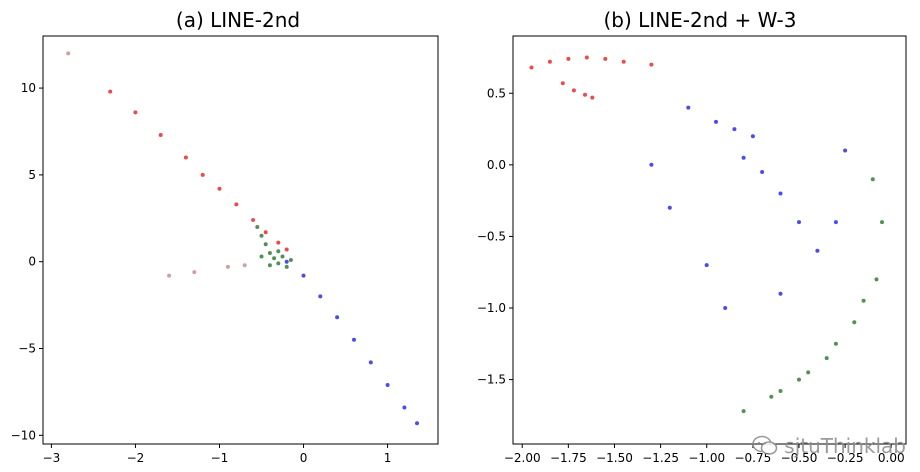 The width and height of the screenshot is (920, 472). What do you see at coordinates (388, 458) in the screenshot?
I see `x-tick-label: 1` at bounding box center [388, 458].